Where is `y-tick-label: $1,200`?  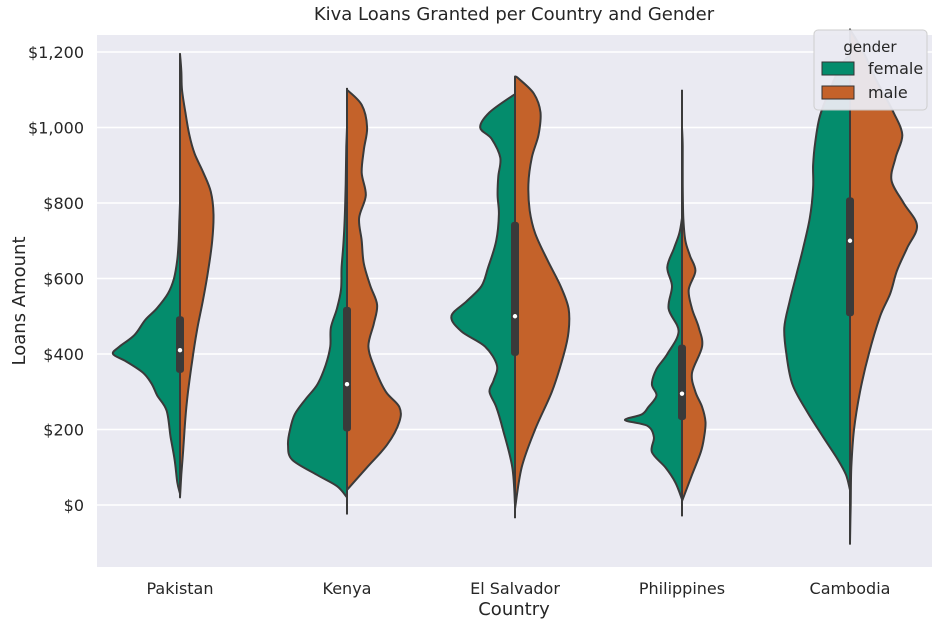 y-tick-label: $1,200 is located at coordinates (56, 52).